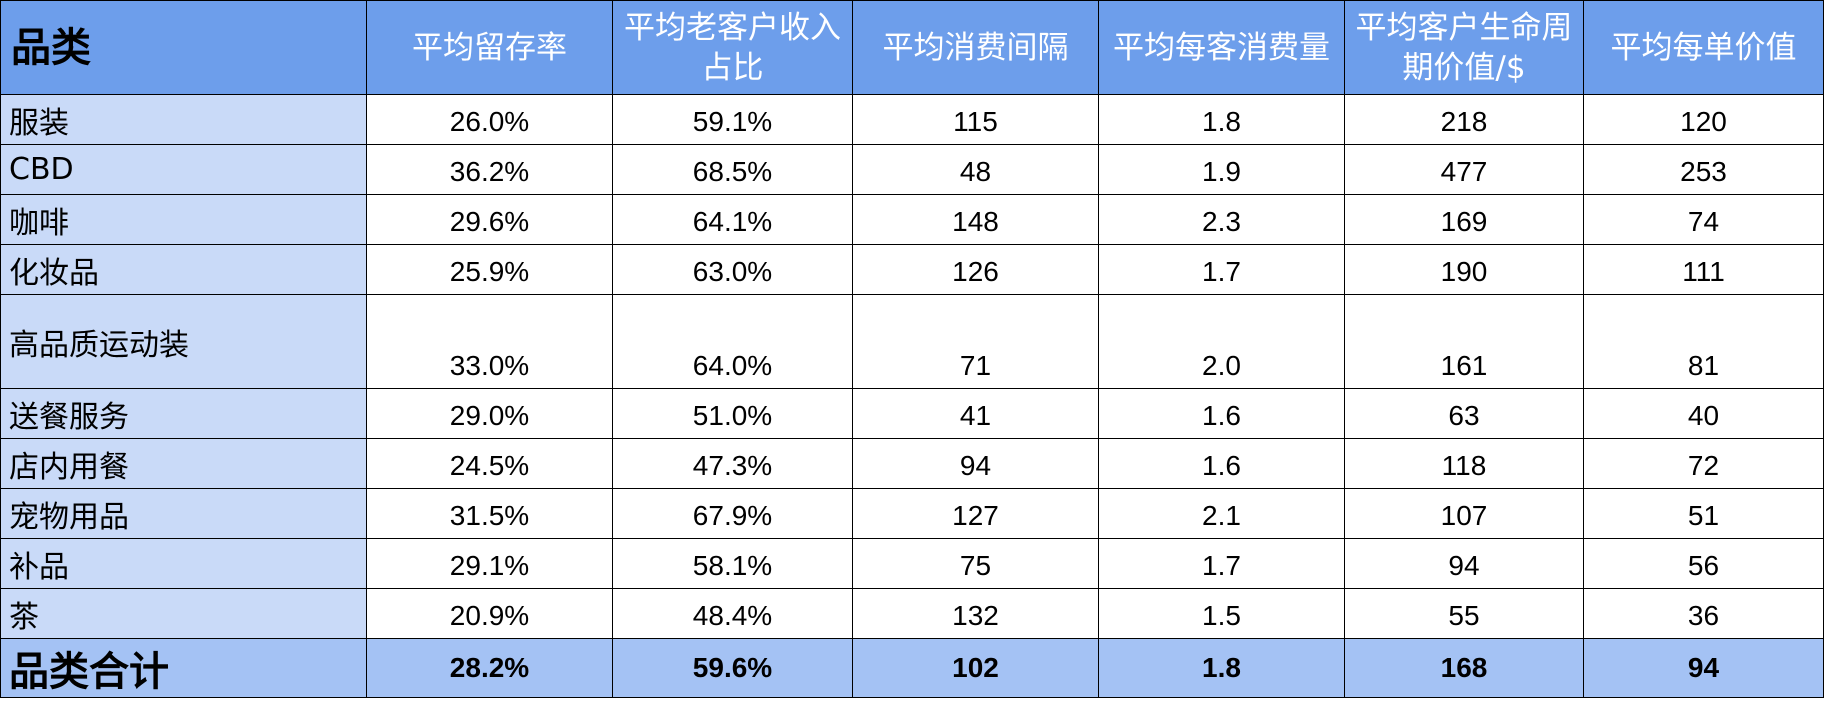 This screenshot has height=702, width=1824. What do you see at coordinates (489, 613) in the screenshot?
I see `retention-cell: 20.9%` at bounding box center [489, 613].